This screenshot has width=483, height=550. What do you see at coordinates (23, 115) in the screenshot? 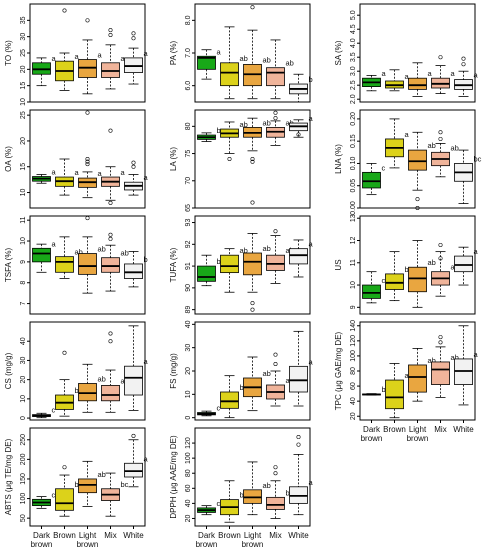
I see `y-tick-label: 25` at bounding box center [23, 115].